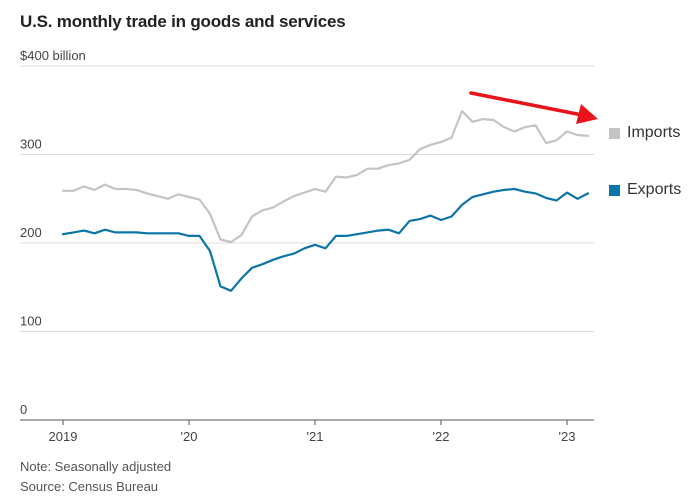  Describe the element at coordinates (654, 132) in the screenshot. I see `legend-label-imports: Imports` at that location.